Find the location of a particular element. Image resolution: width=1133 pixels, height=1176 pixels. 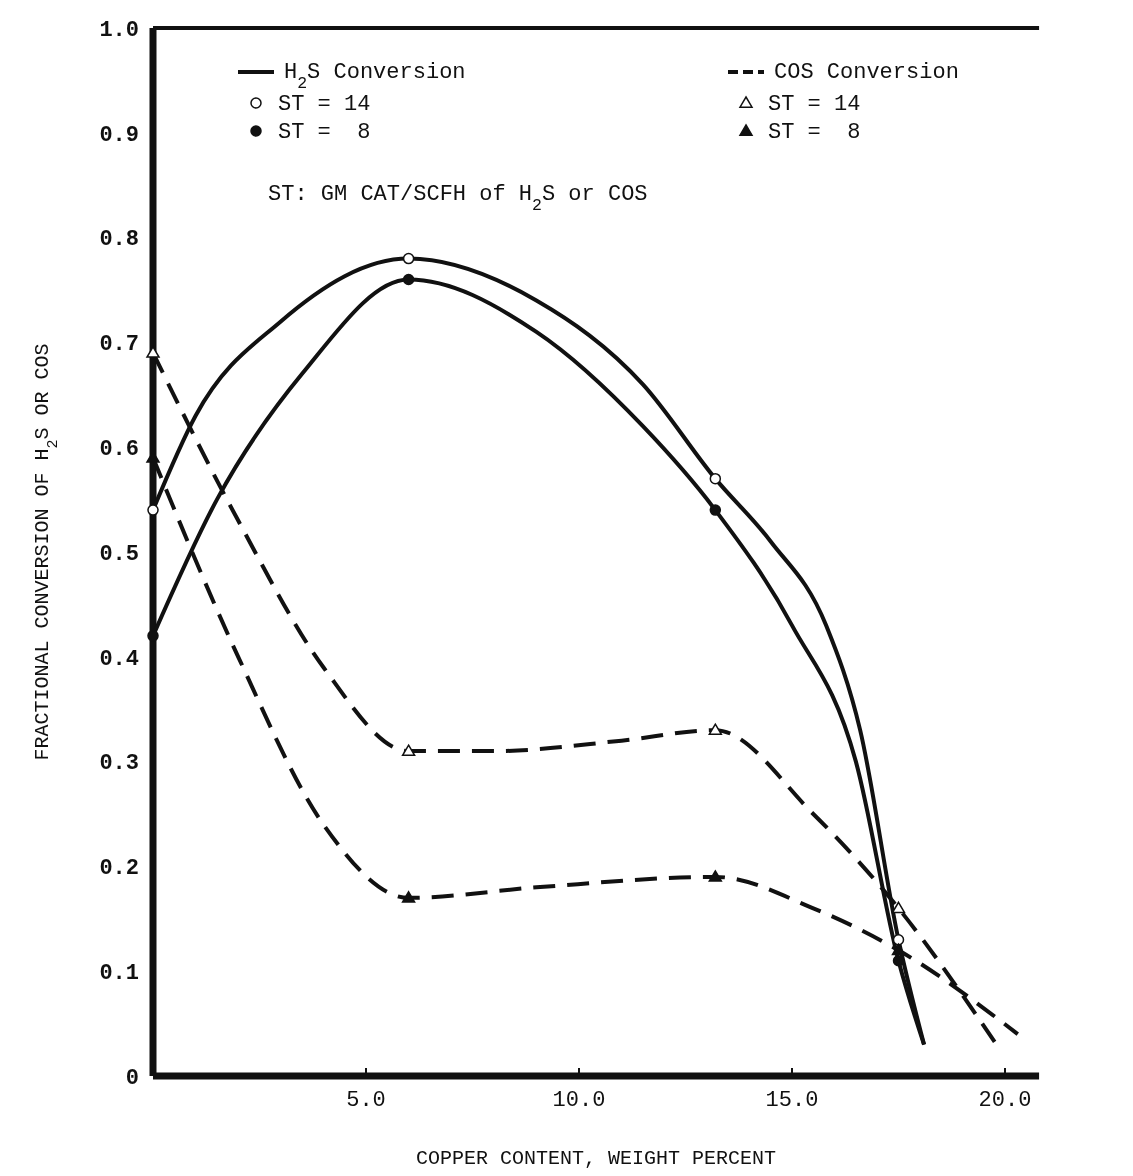

x-tick-label: 20.0 is located at coordinates (1005, 1100).